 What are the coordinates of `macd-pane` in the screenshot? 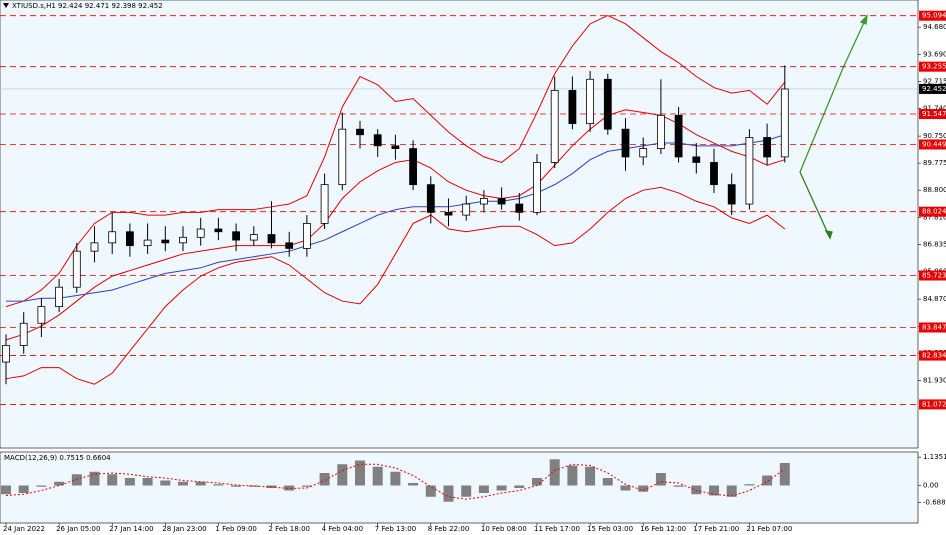 It's located at (459, 487).